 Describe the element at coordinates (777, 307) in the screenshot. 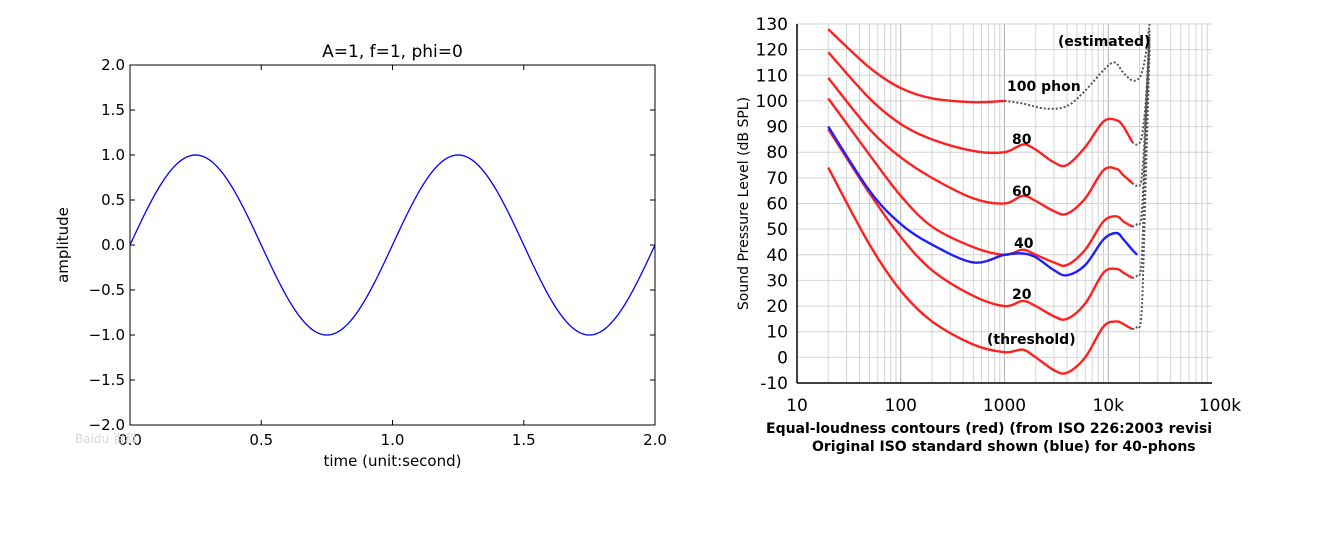

I see `y-tick-label: 20` at that location.